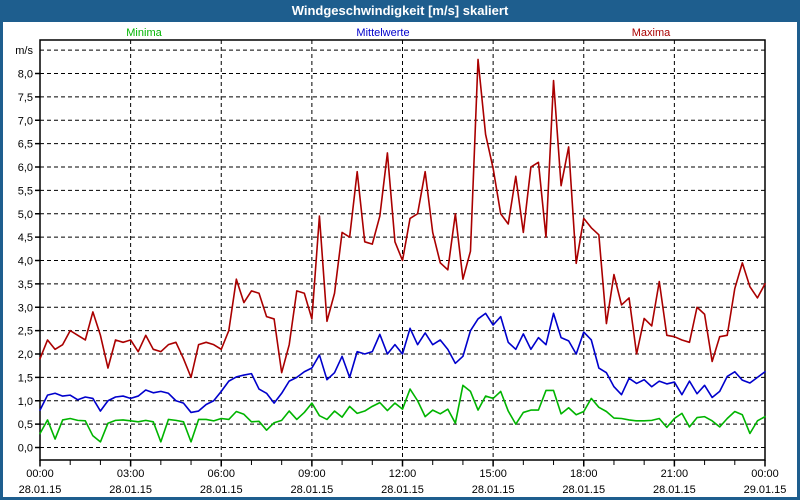  What do you see at coordinates (25, 425) in the screenshot?
I see `y-tick-label: 0,5` at bounding box center [25, 425].